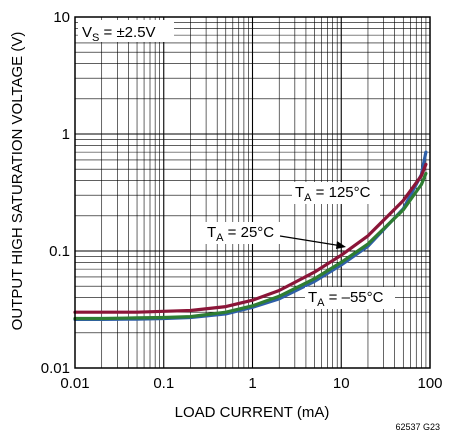 Image resolution: width=458 pixels, height=434 pixels. Describe the element at coordinates (55, 368) in the screenshot. I see `y-tick-label: 0.01` at that location.